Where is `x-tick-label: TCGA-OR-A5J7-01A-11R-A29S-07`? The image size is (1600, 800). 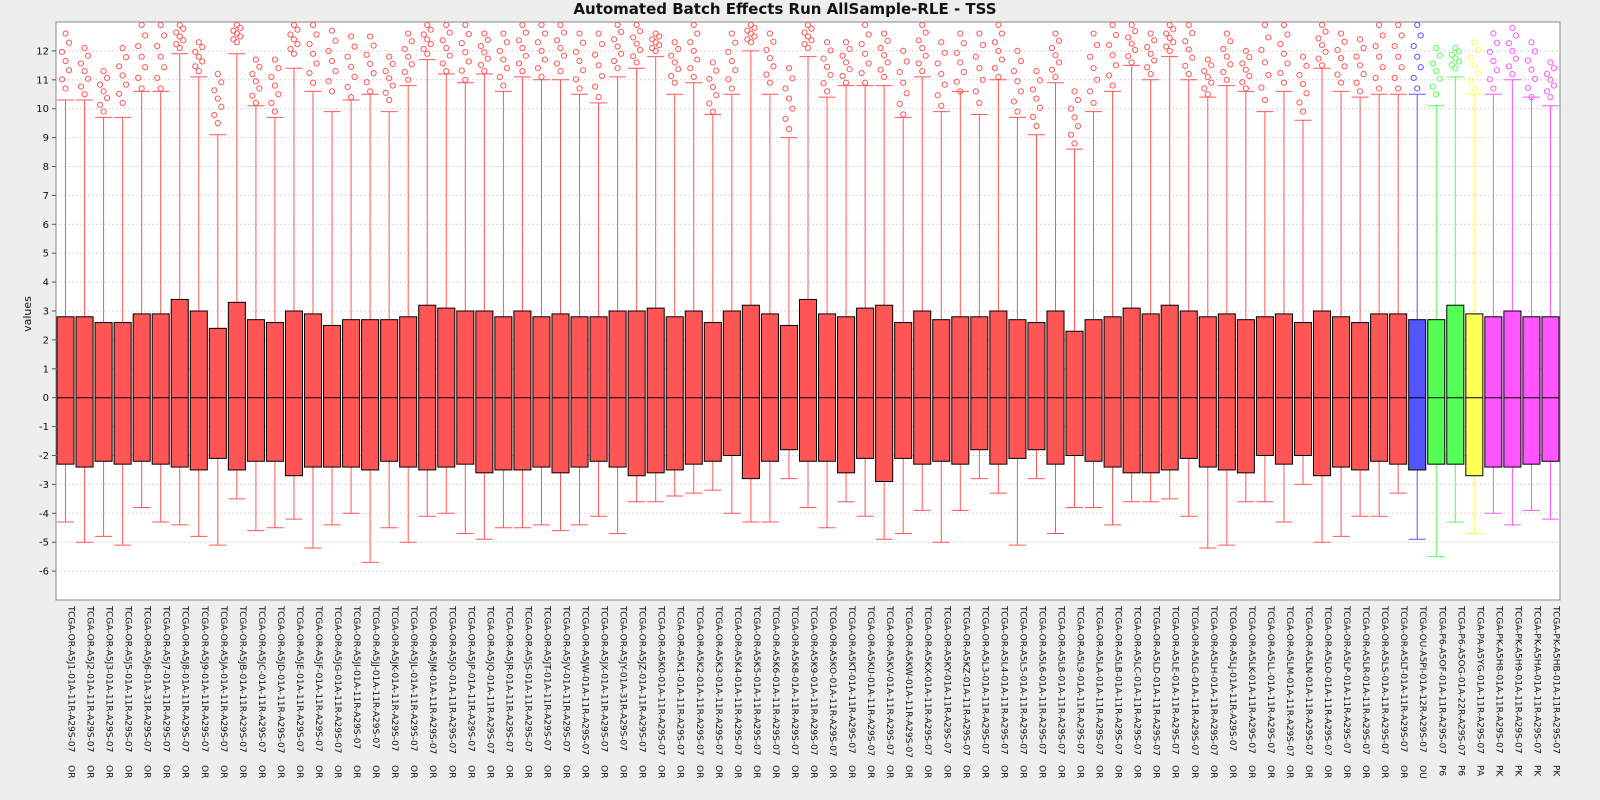 x-tick-label: TCGA-OR-A5J7-01A-11R-A29S-07 is located at coordinates (166, 678).